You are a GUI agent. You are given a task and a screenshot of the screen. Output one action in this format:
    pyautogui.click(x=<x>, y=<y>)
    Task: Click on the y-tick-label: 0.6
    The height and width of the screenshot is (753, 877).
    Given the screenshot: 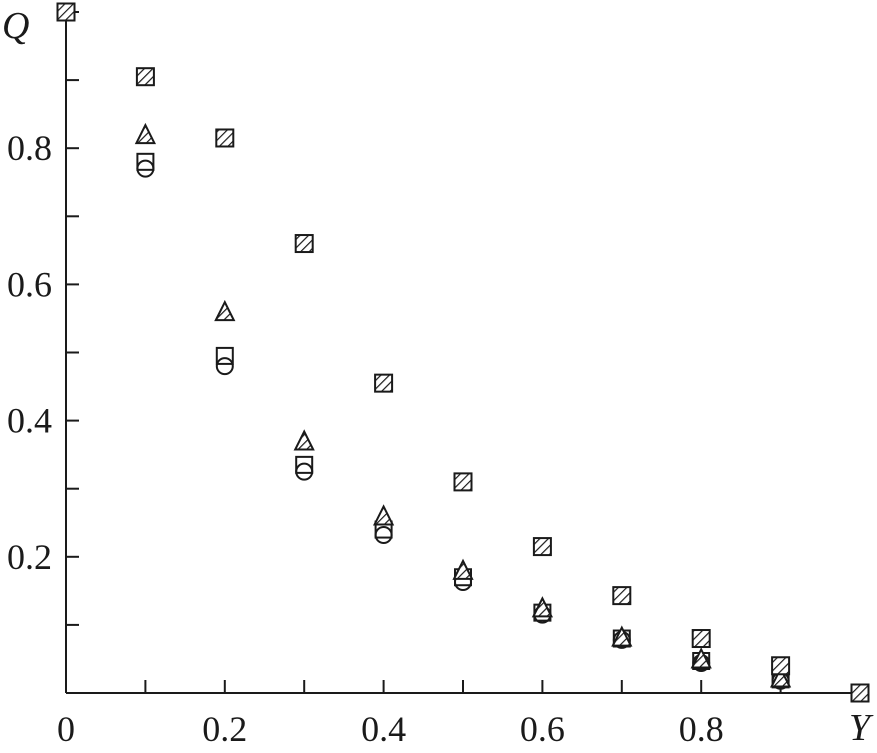 What is the action you would take?
    pyautogui.click(x=29, y=284)
    